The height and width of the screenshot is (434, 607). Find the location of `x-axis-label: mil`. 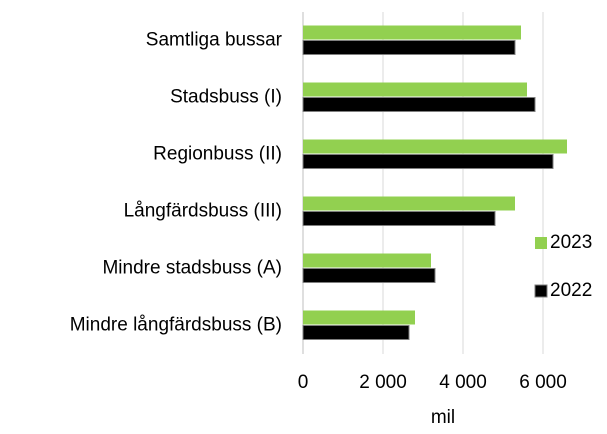

x-axis-label: mil is located at coordinates (443, 417).